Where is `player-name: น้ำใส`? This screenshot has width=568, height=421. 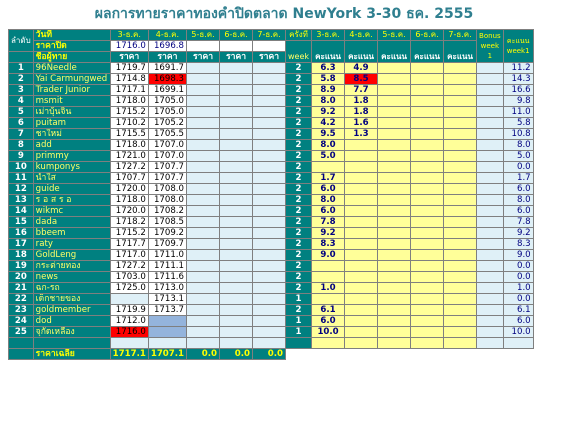
player-name: น้ำใส is located at coordinates (71, 178).